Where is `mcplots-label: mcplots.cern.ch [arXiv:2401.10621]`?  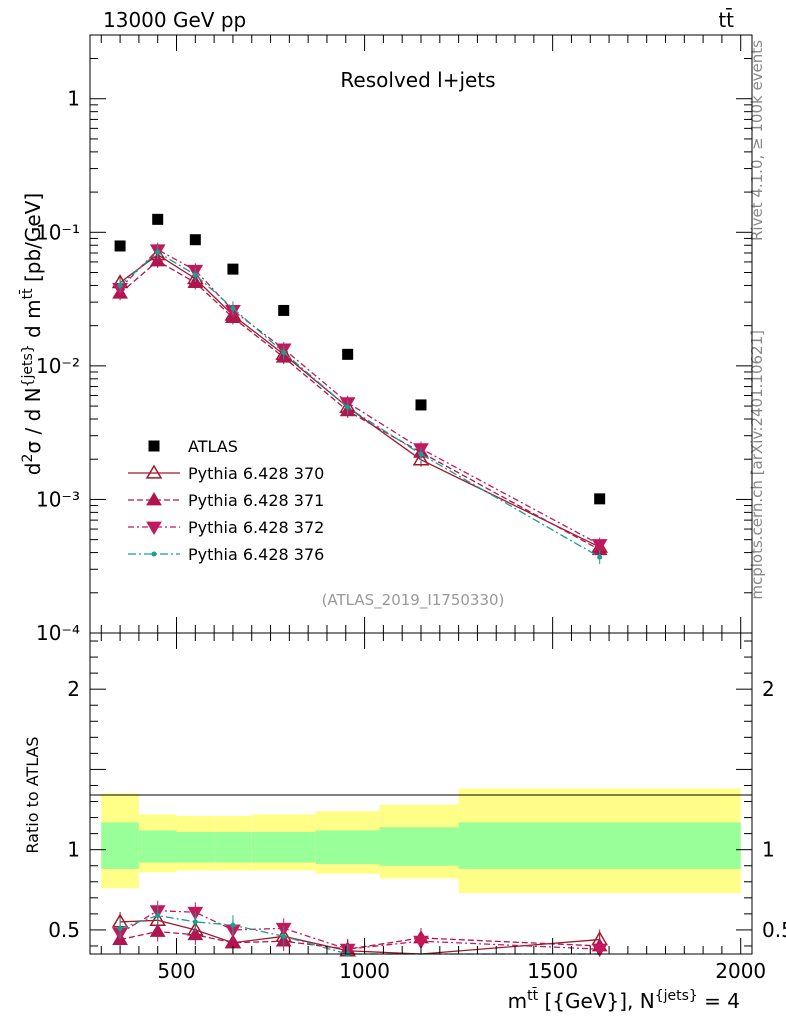 mcplots-label: mcplots.cern.ch [arXiv:2401.10621] is located at coordinates (757, 465).